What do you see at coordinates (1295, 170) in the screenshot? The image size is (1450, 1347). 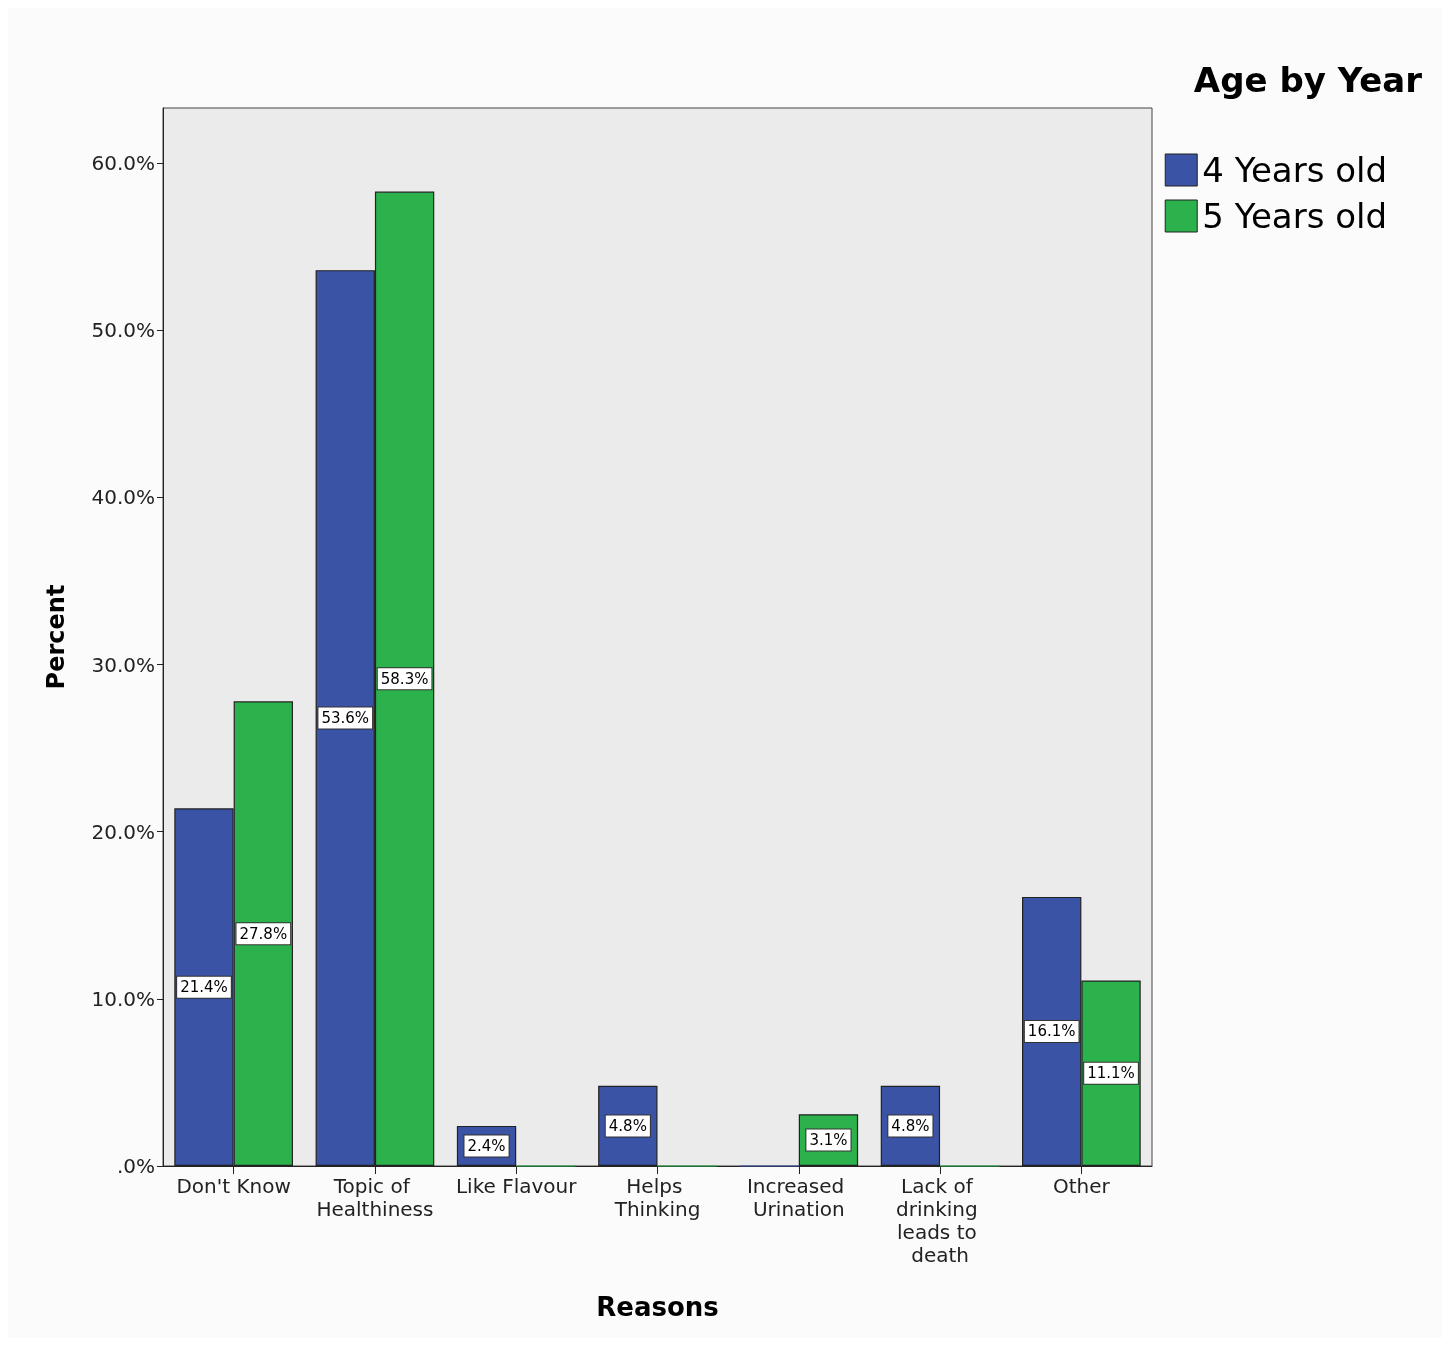 I see `legend-label: 4 Years old` at bounding box center [1295, 170].